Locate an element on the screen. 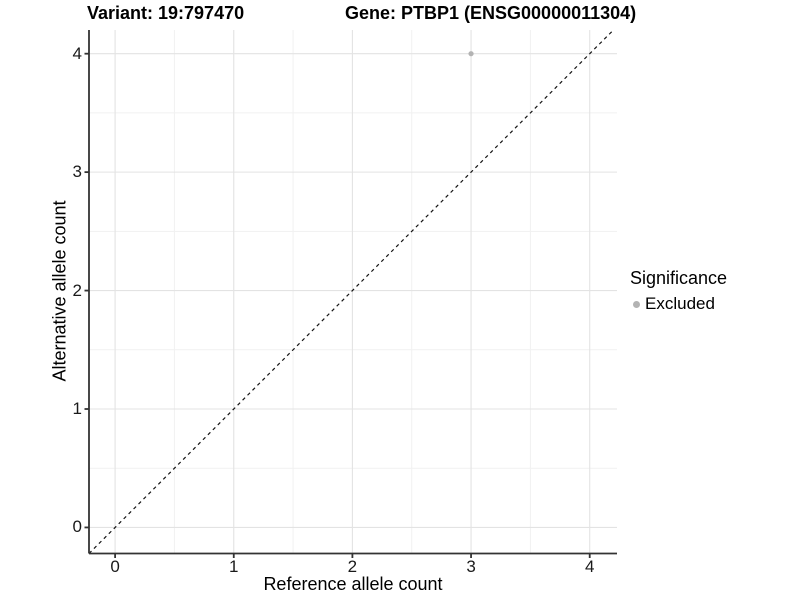 The height and width of the screenshot is (600, 800). legend-item-label: Excluded is located at coordinates (680, 303).